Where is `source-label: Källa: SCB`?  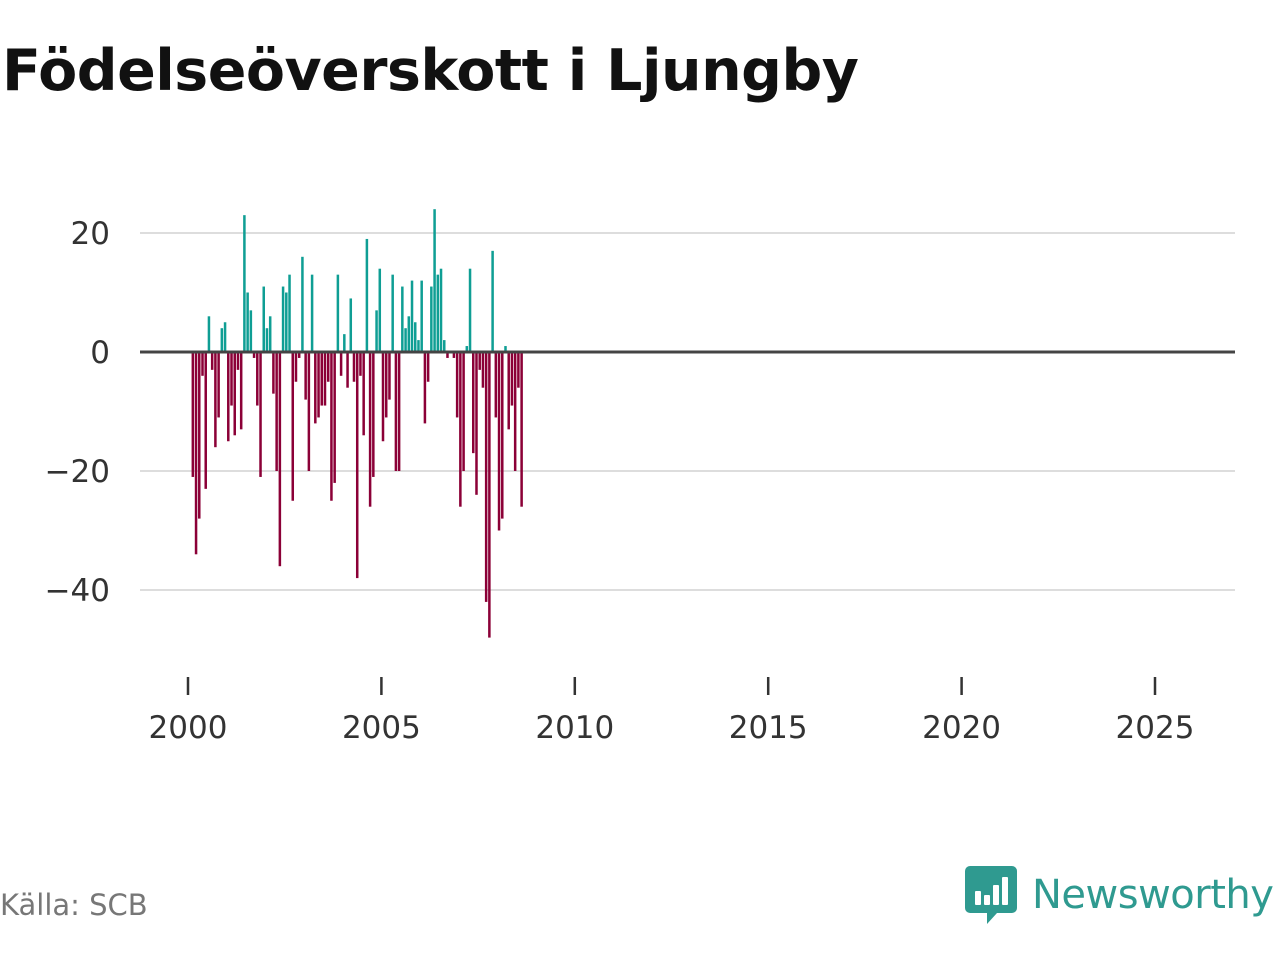 source-label: Källa: SCB is located at coordinates (74, 905).